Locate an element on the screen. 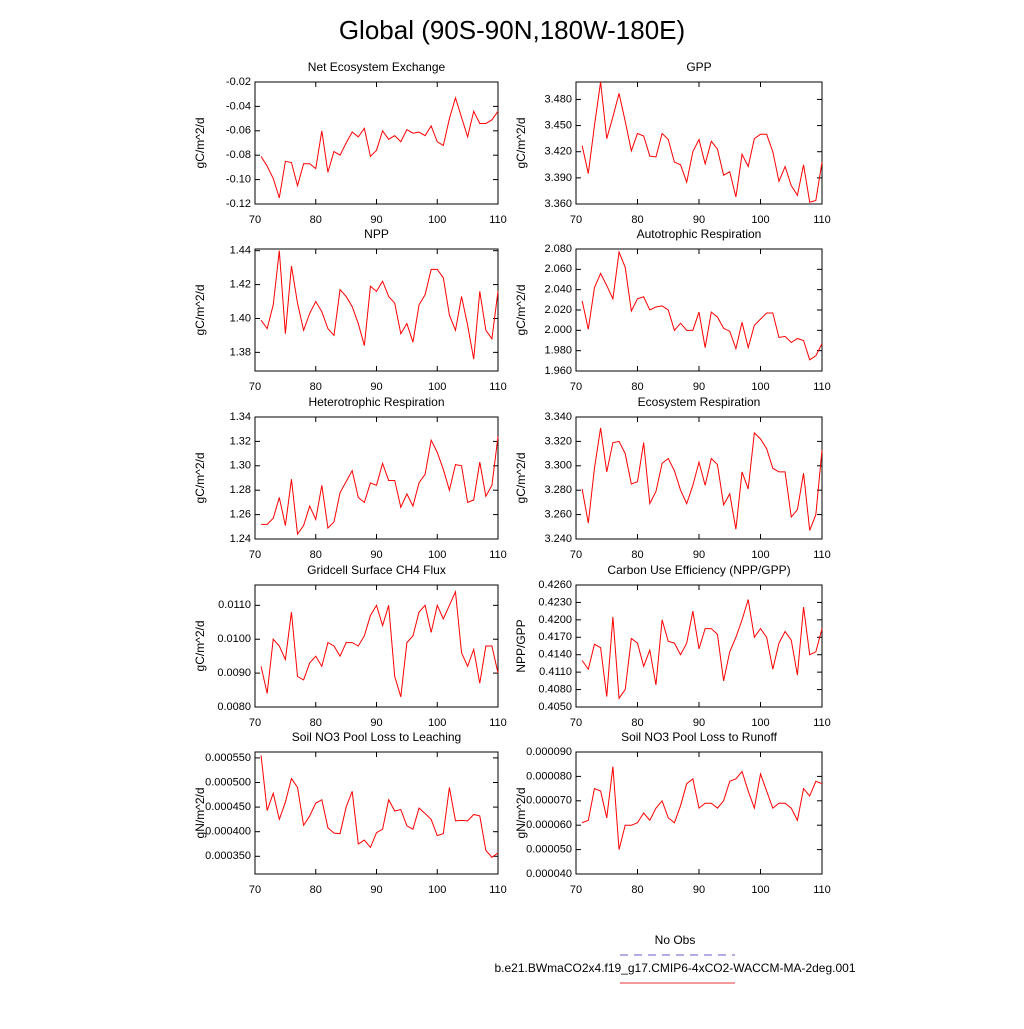 This screenshot has height=1029, width=1024. y-tick-label: 0.000080 is located at coordinates (549, 776).